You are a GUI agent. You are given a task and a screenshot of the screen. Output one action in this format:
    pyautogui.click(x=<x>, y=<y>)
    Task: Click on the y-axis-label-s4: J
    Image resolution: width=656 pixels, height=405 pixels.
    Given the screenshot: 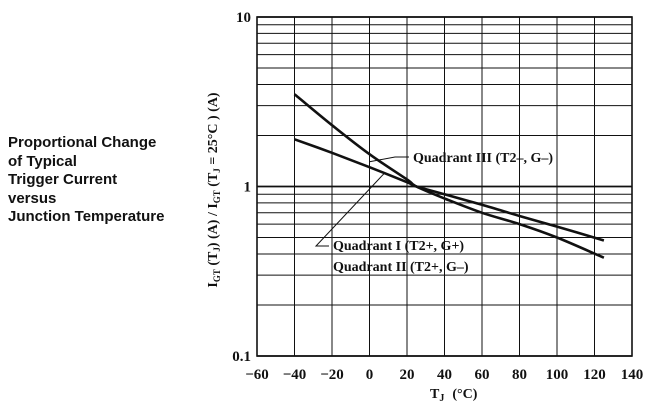 What is the action you would take?
    pyautogui.click(x=217, y=170)
    